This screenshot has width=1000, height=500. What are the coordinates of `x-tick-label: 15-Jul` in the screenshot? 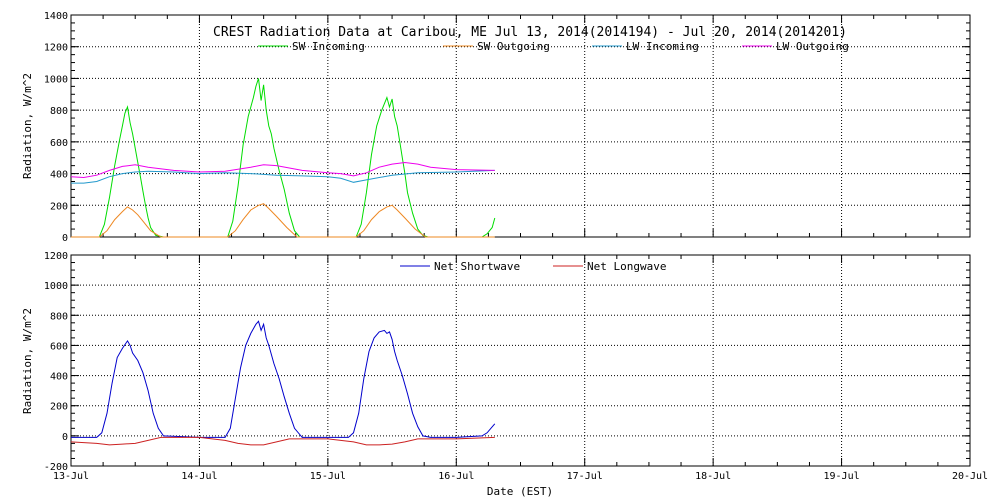 It's located at (328, 476).